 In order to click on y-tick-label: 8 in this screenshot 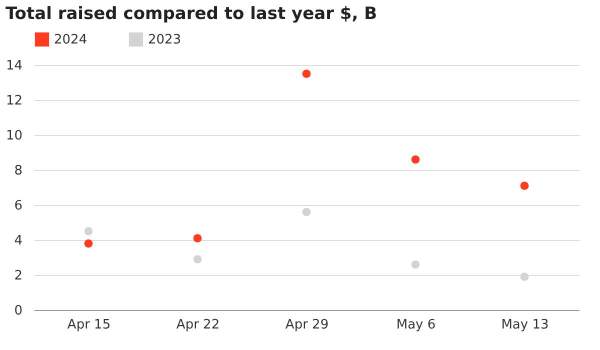, I will do `click(18, 171)`.